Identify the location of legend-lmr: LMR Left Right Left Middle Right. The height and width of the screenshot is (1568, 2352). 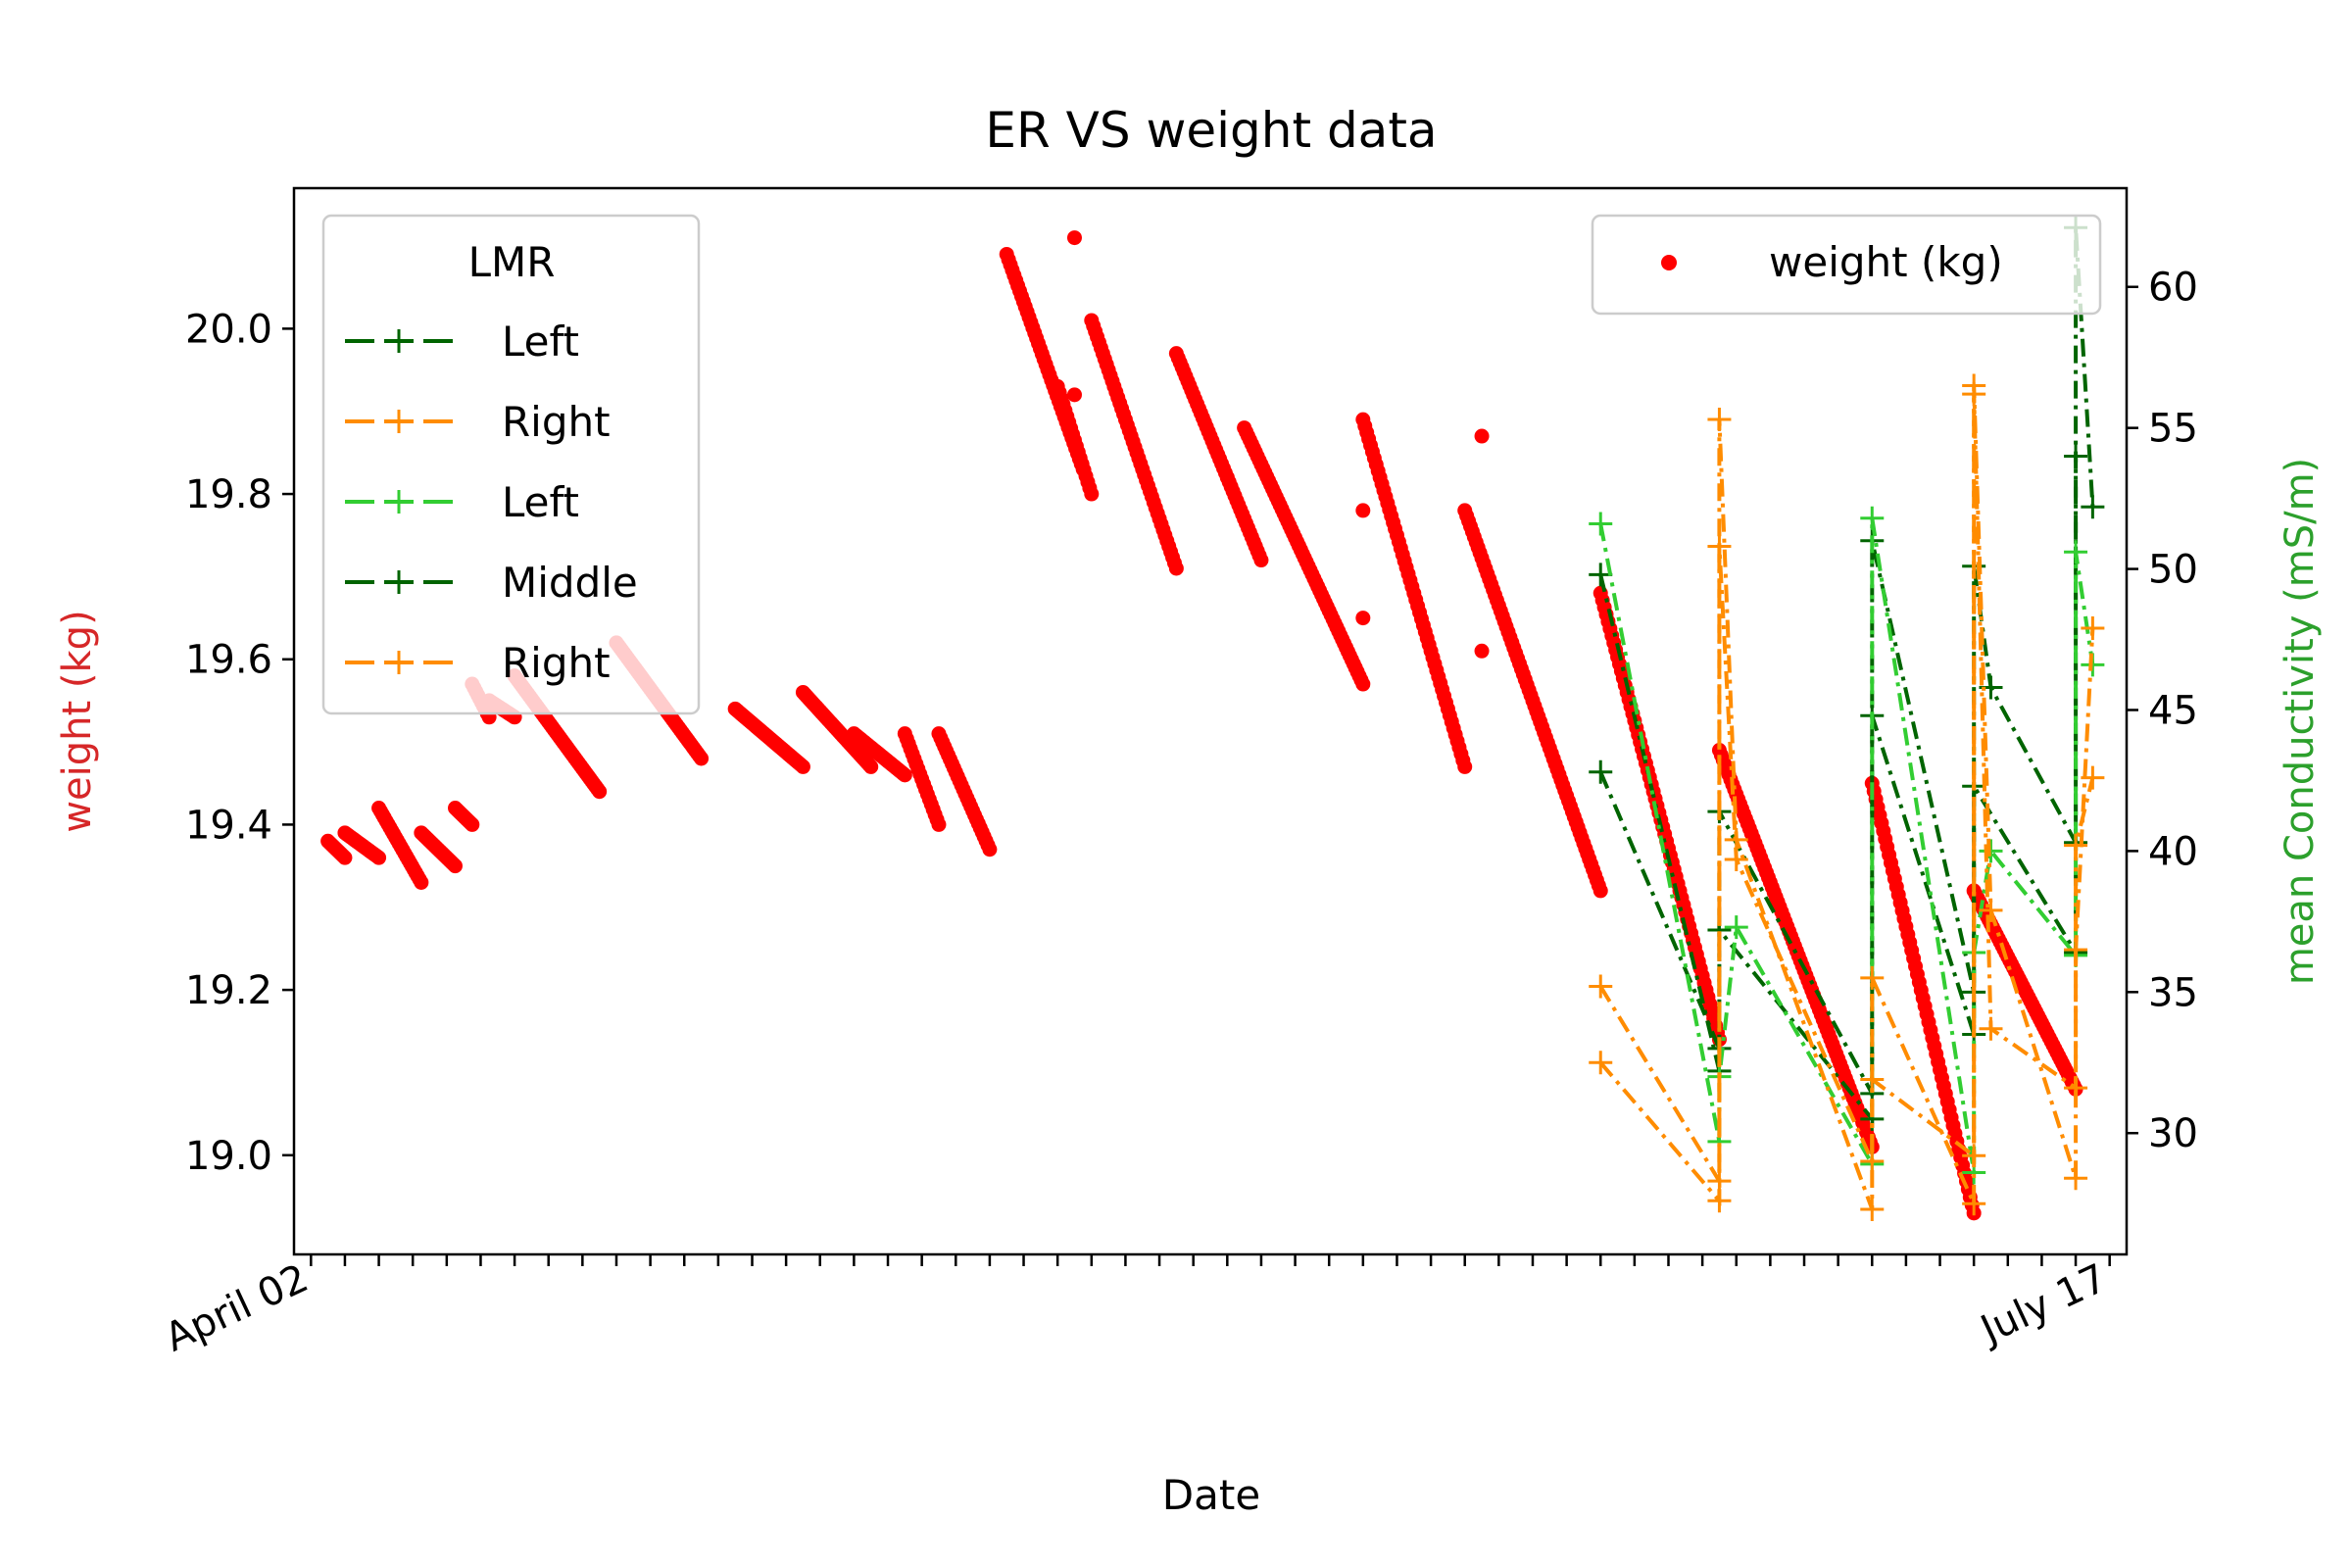
(511, 464).